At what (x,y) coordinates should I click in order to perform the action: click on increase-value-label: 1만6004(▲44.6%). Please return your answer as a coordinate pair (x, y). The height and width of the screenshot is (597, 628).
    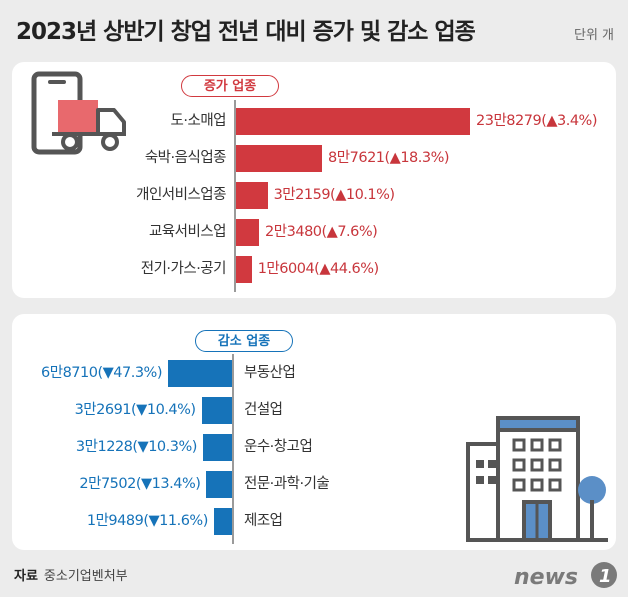
    Looking at the image, I should click on (318, 269).